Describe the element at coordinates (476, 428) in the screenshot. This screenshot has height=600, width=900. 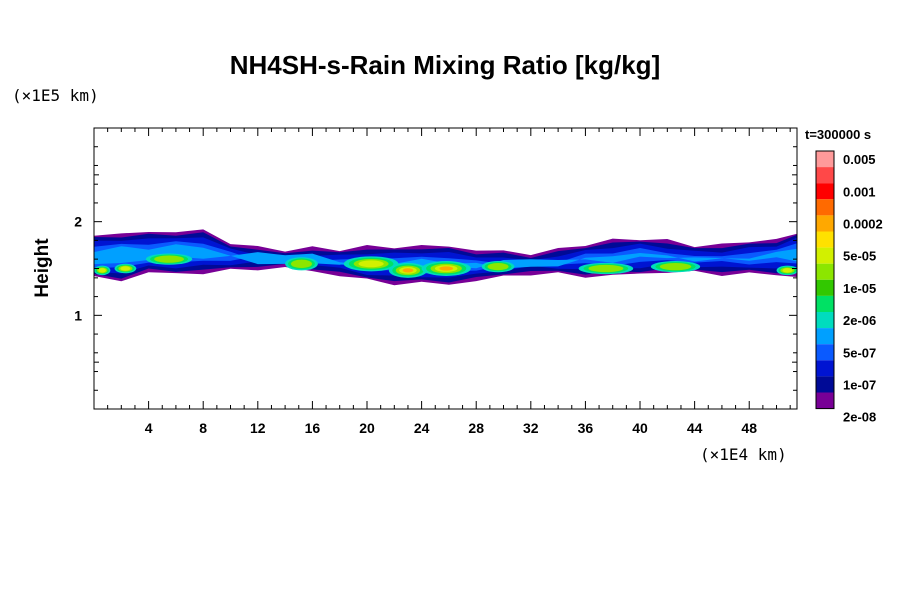
I see `x-tick-label: 28` at that location.